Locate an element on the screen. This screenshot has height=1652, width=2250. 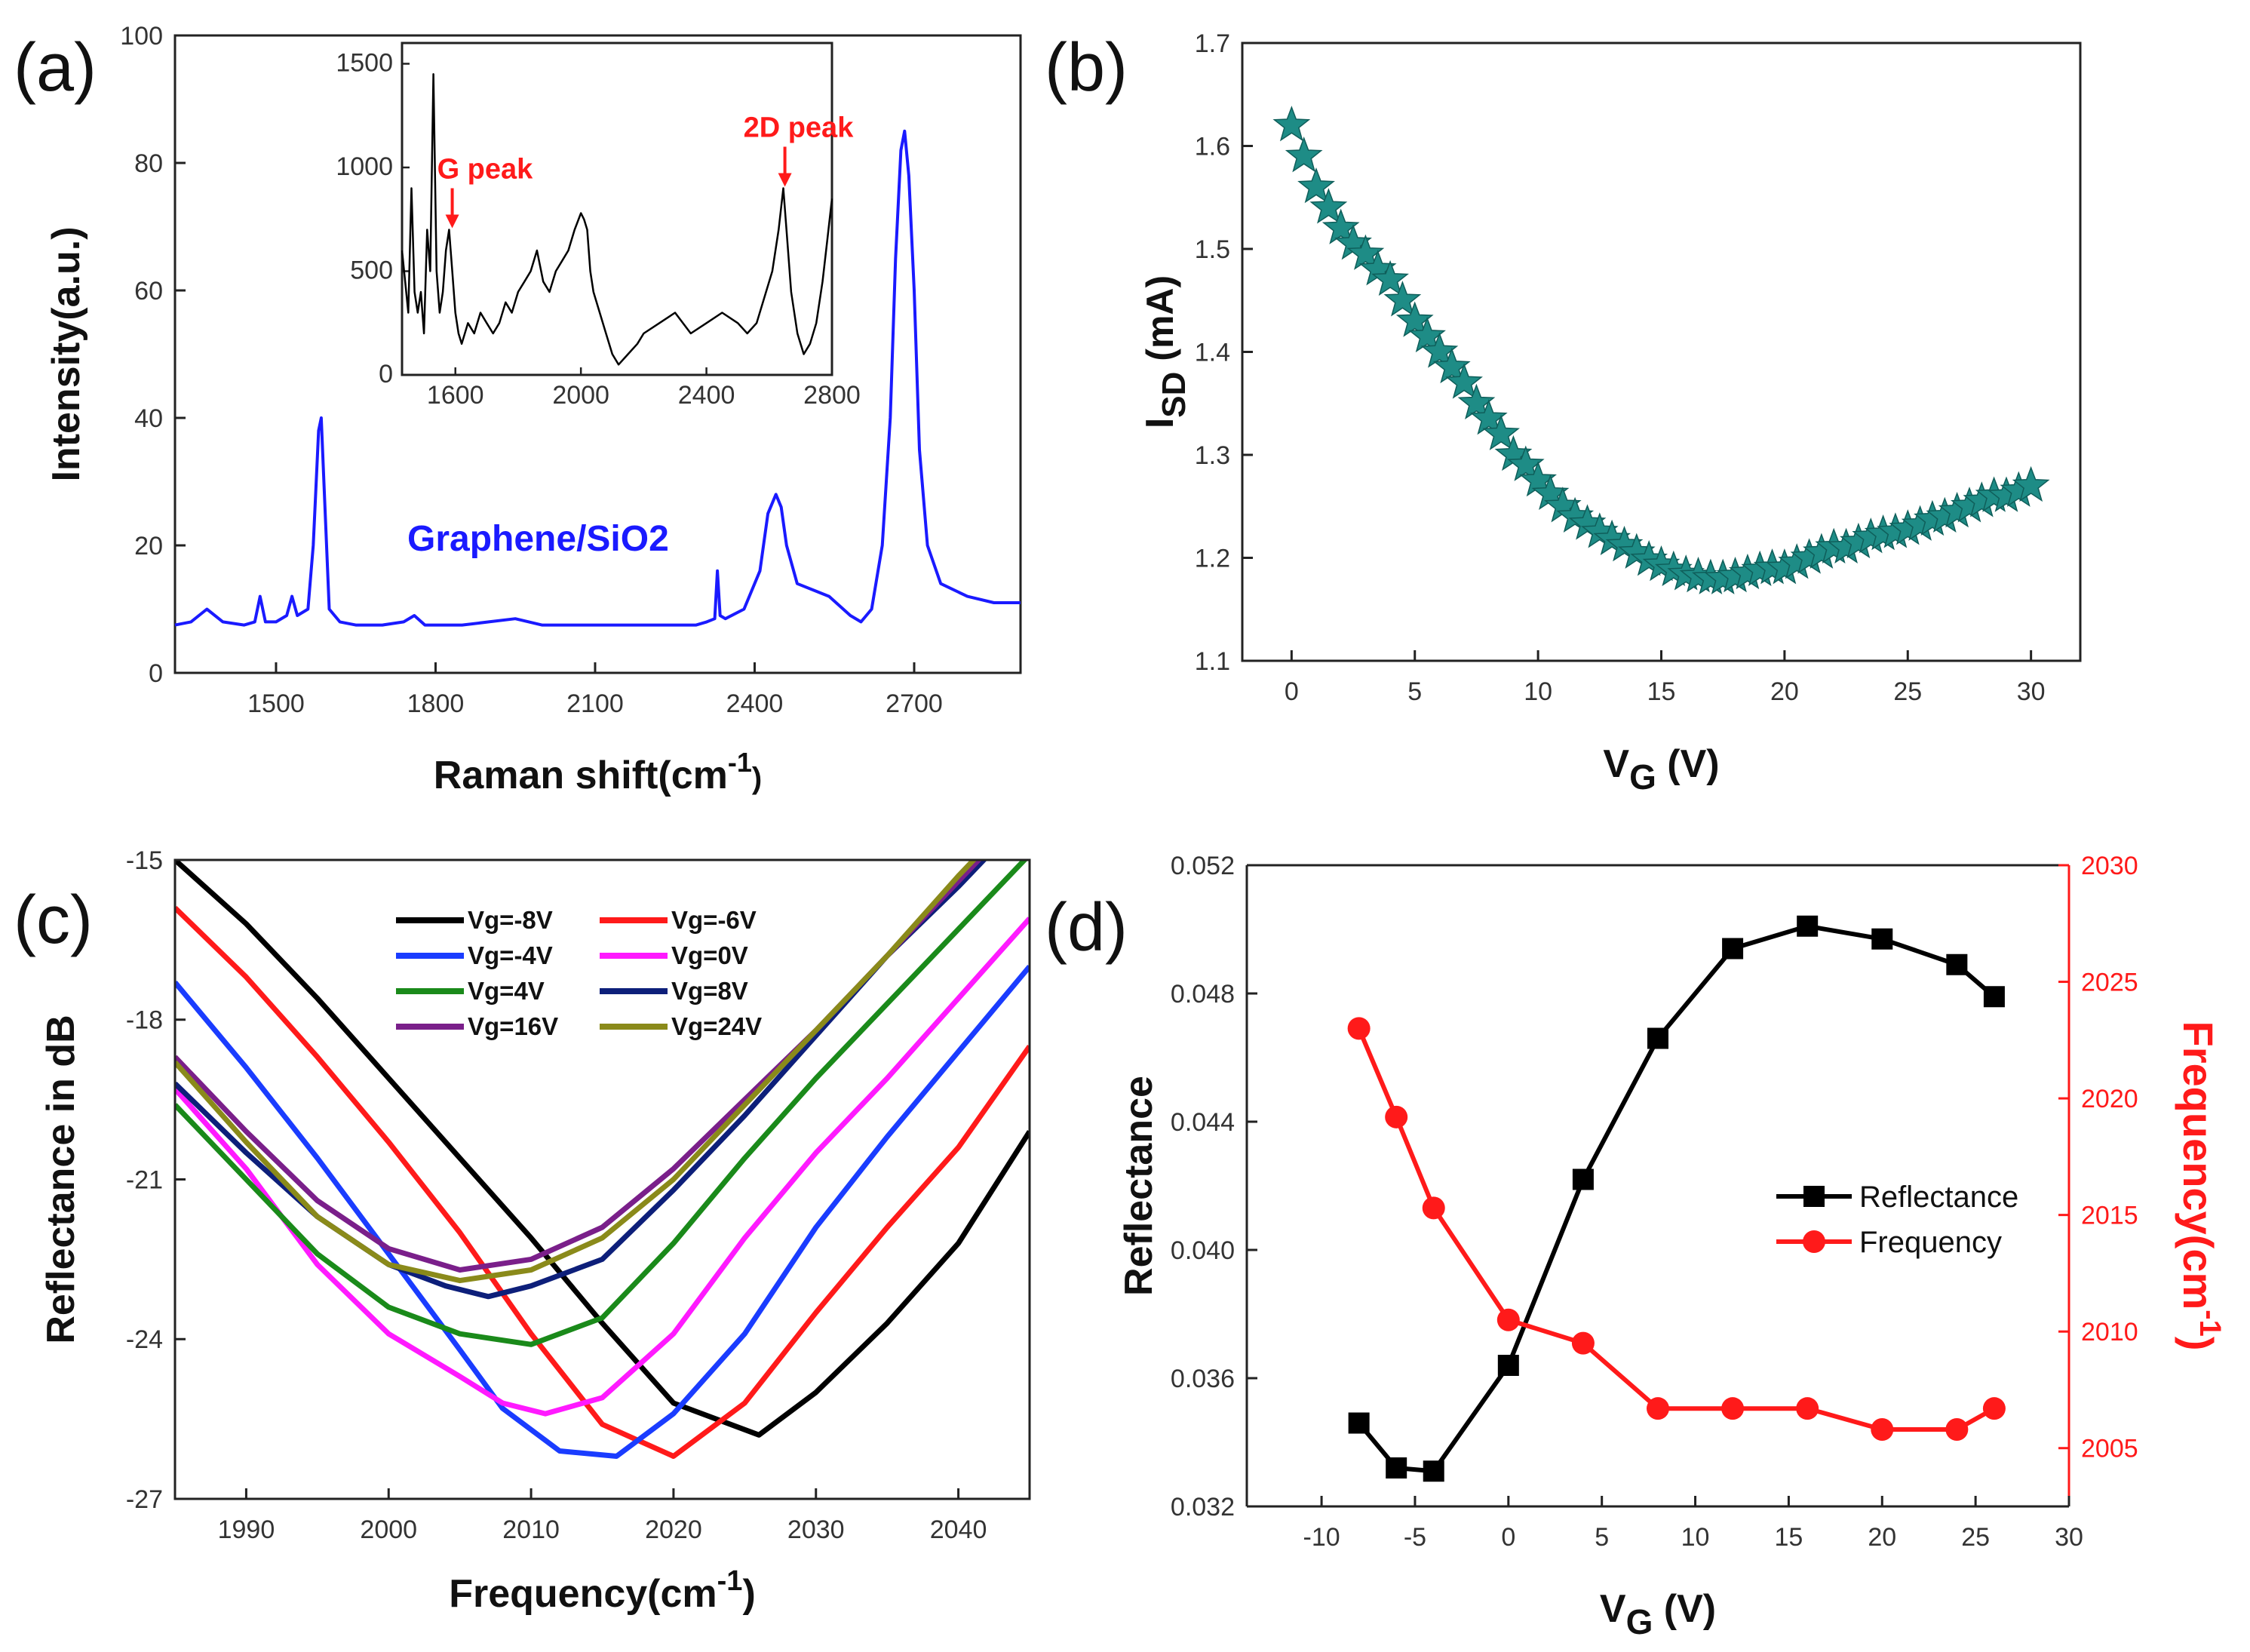
panel-c-series-3-line is located at coordinates (602, 1167).